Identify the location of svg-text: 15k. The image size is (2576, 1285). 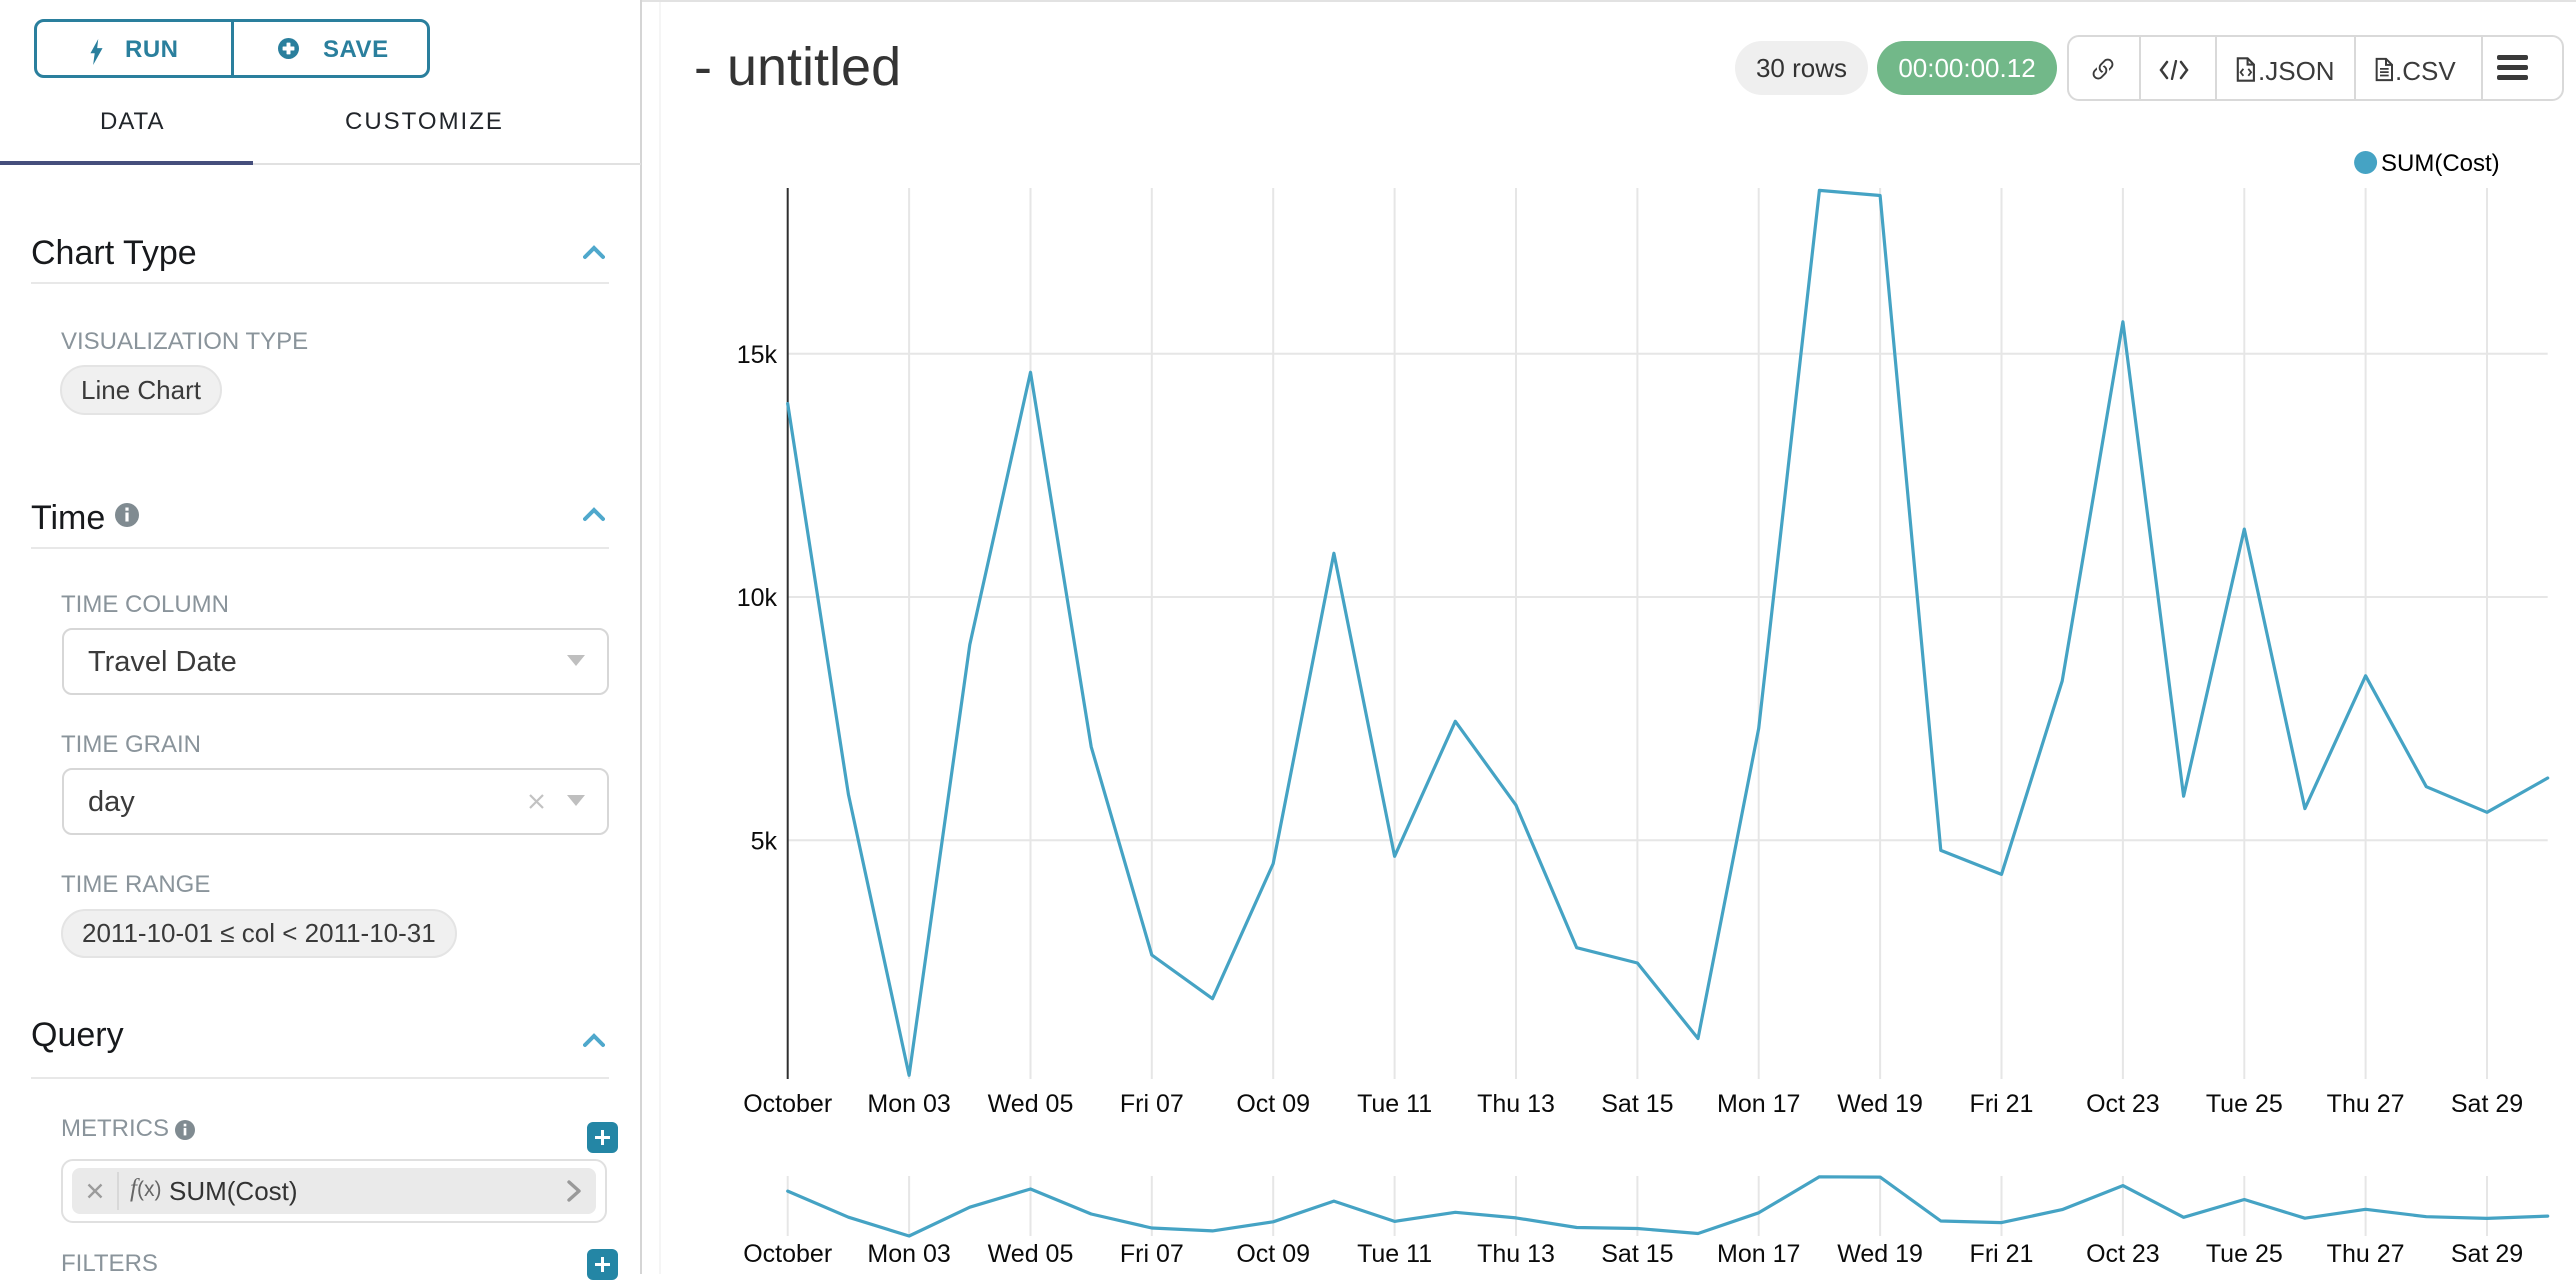
(757, 355).